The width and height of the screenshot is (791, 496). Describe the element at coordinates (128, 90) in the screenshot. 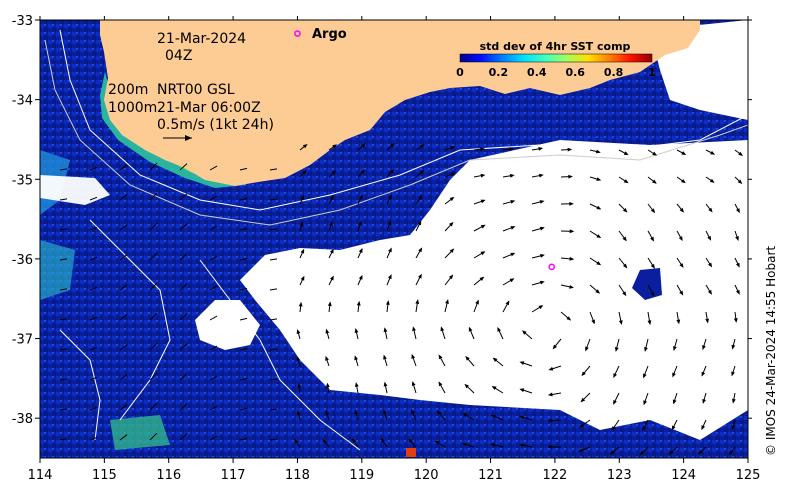

I see `contour-200-label: 200m` at that location.